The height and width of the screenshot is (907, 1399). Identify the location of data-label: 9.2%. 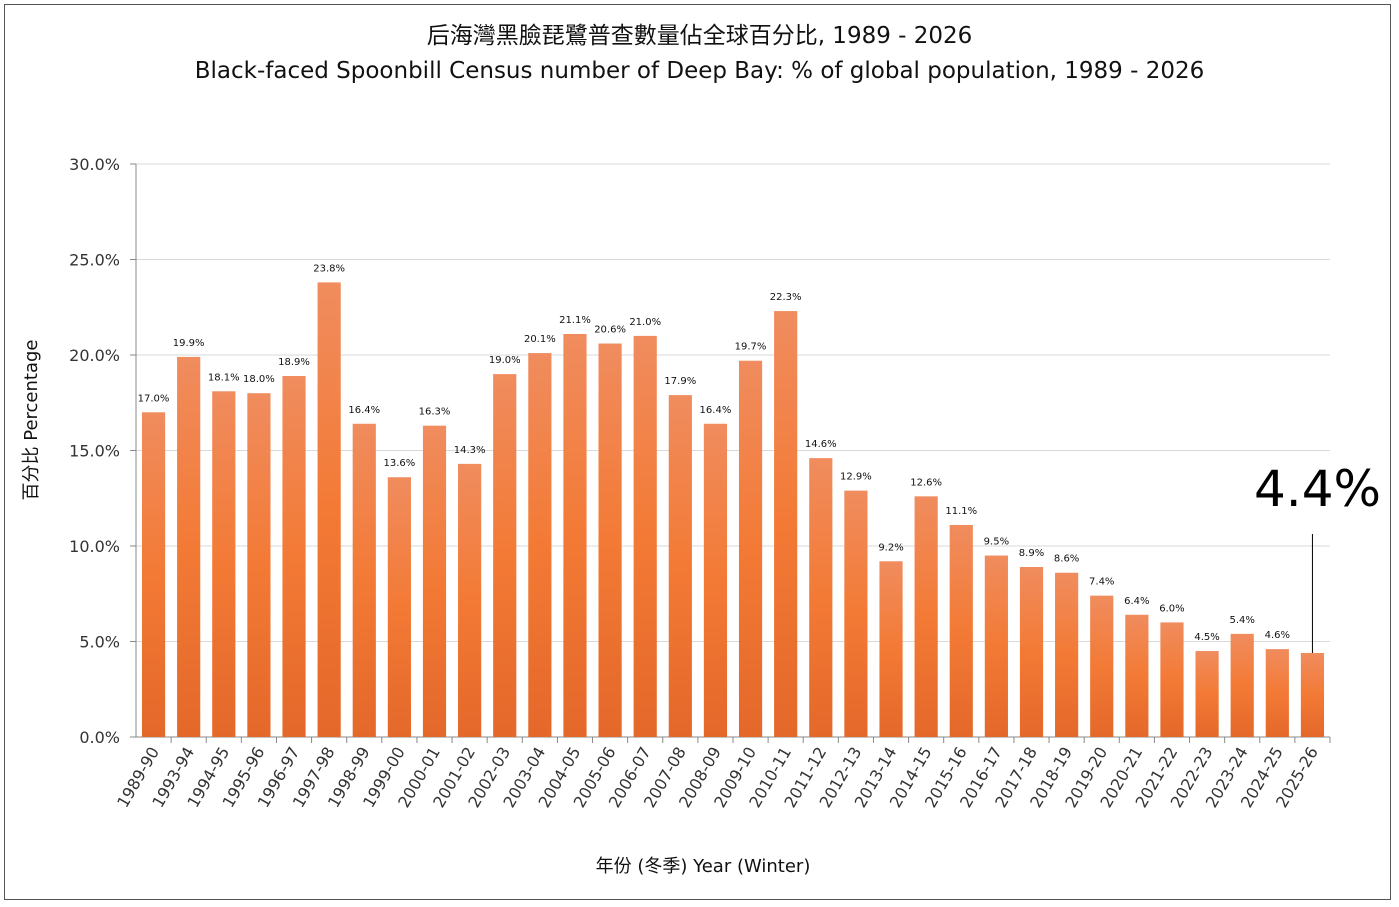
(890, 547).